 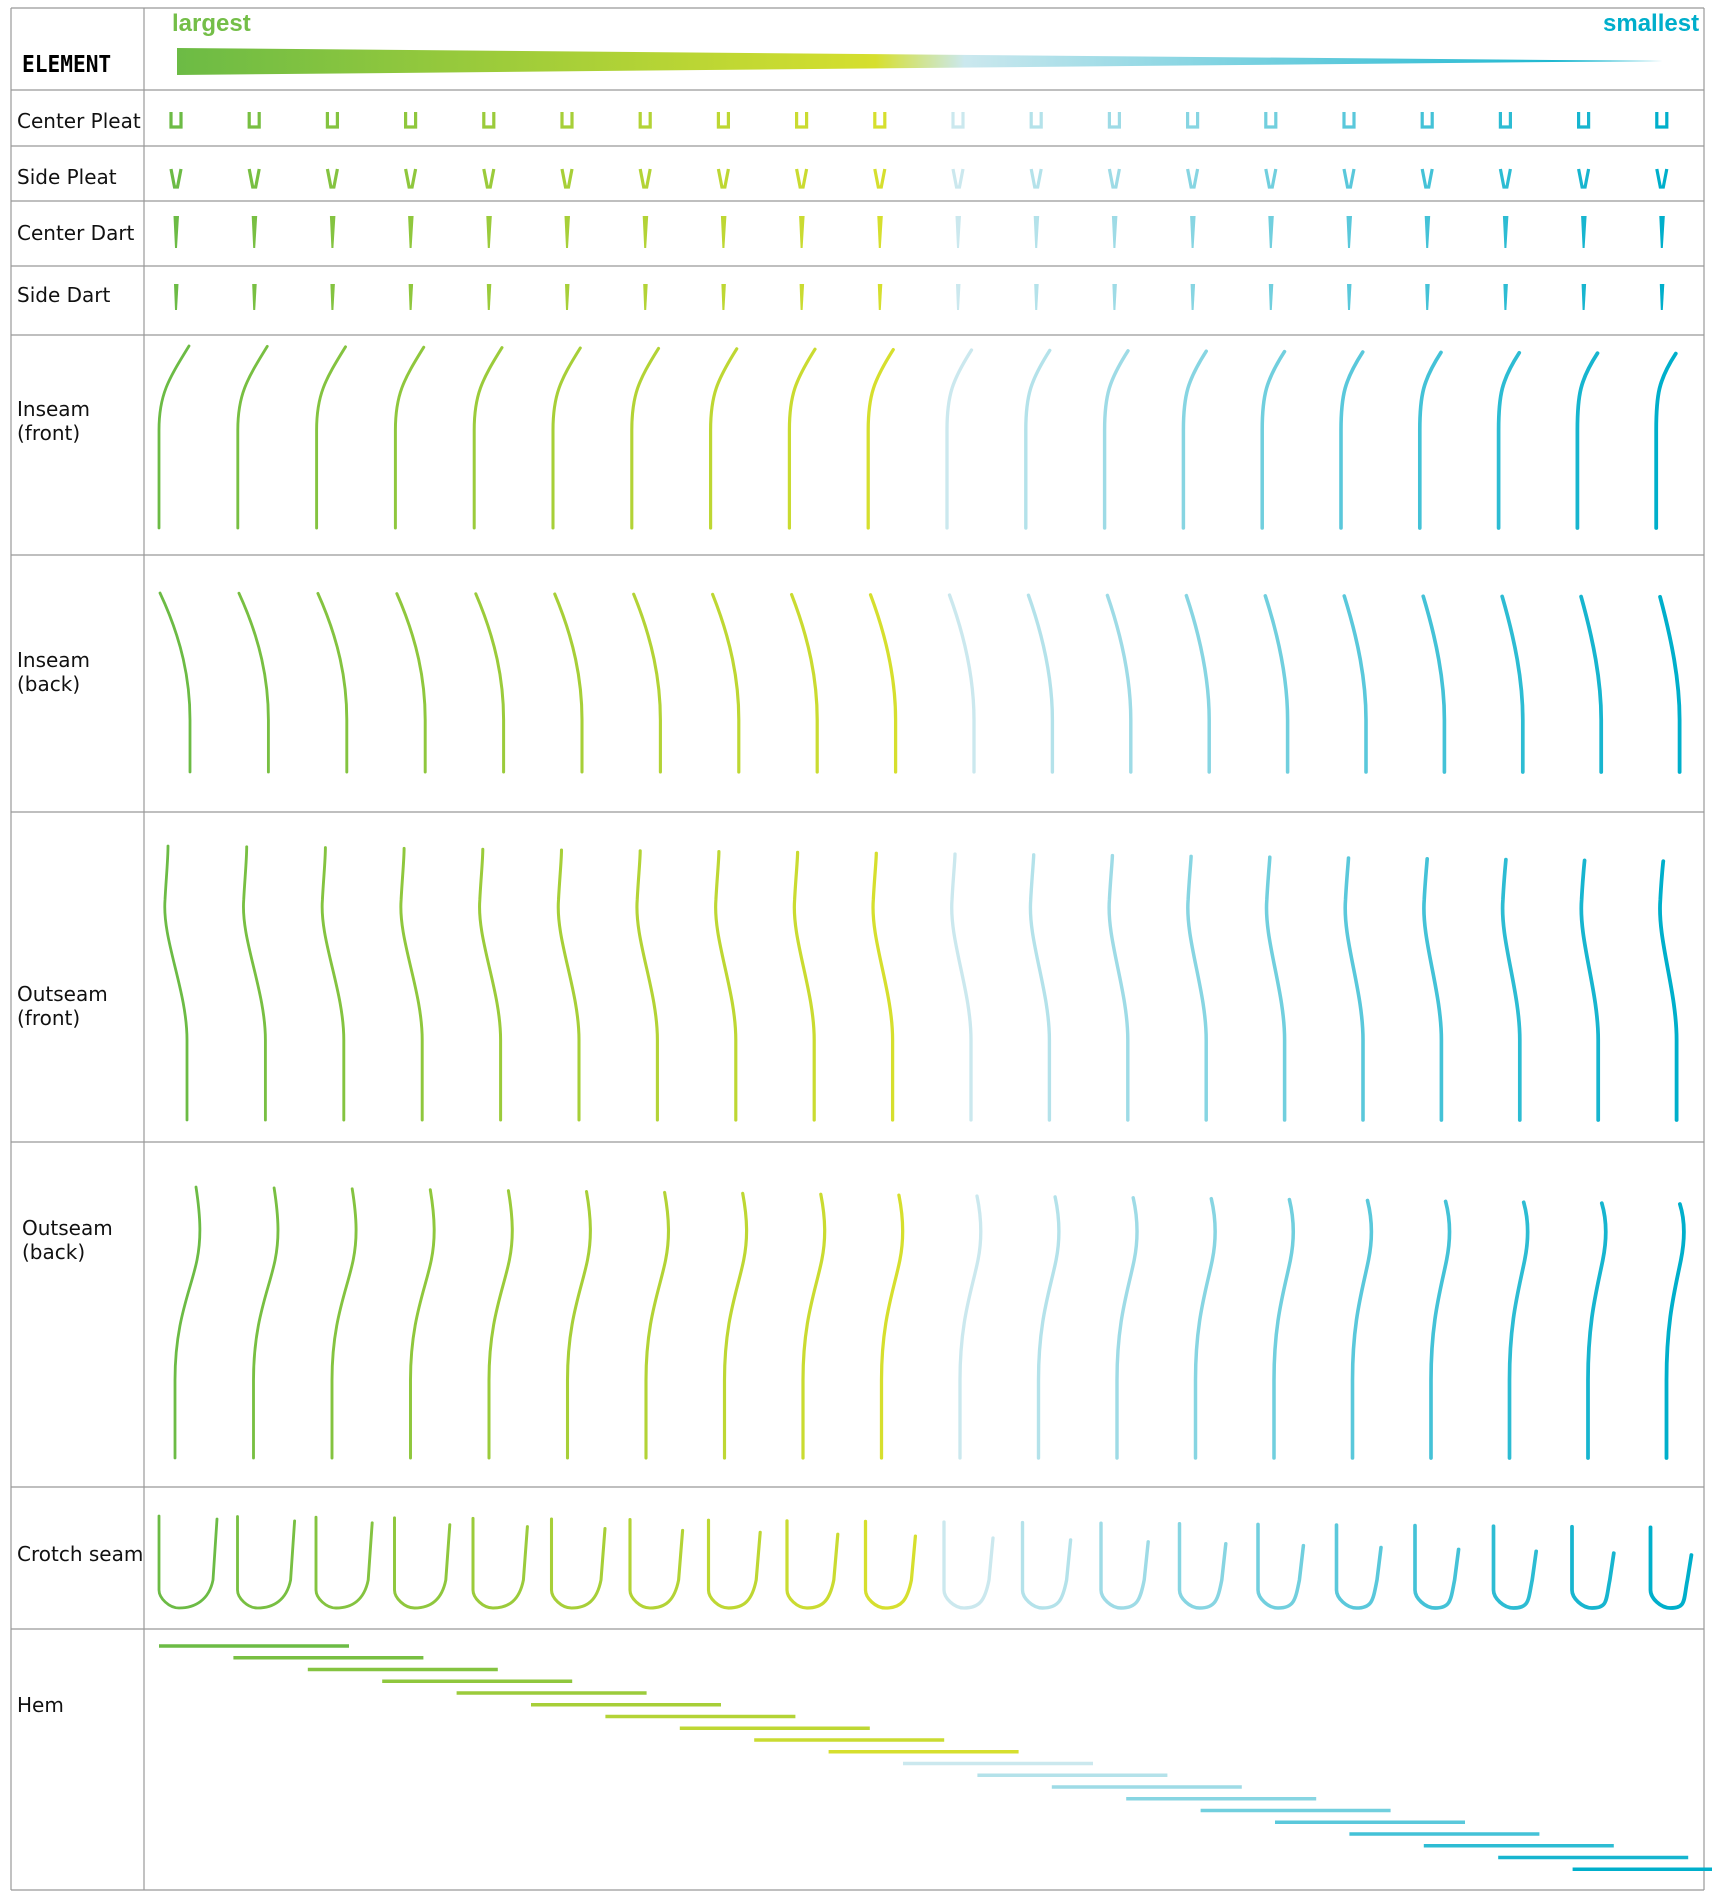 I want to click on row-label-outseam-front: Outseam (front), so click(x=62, y=1006).